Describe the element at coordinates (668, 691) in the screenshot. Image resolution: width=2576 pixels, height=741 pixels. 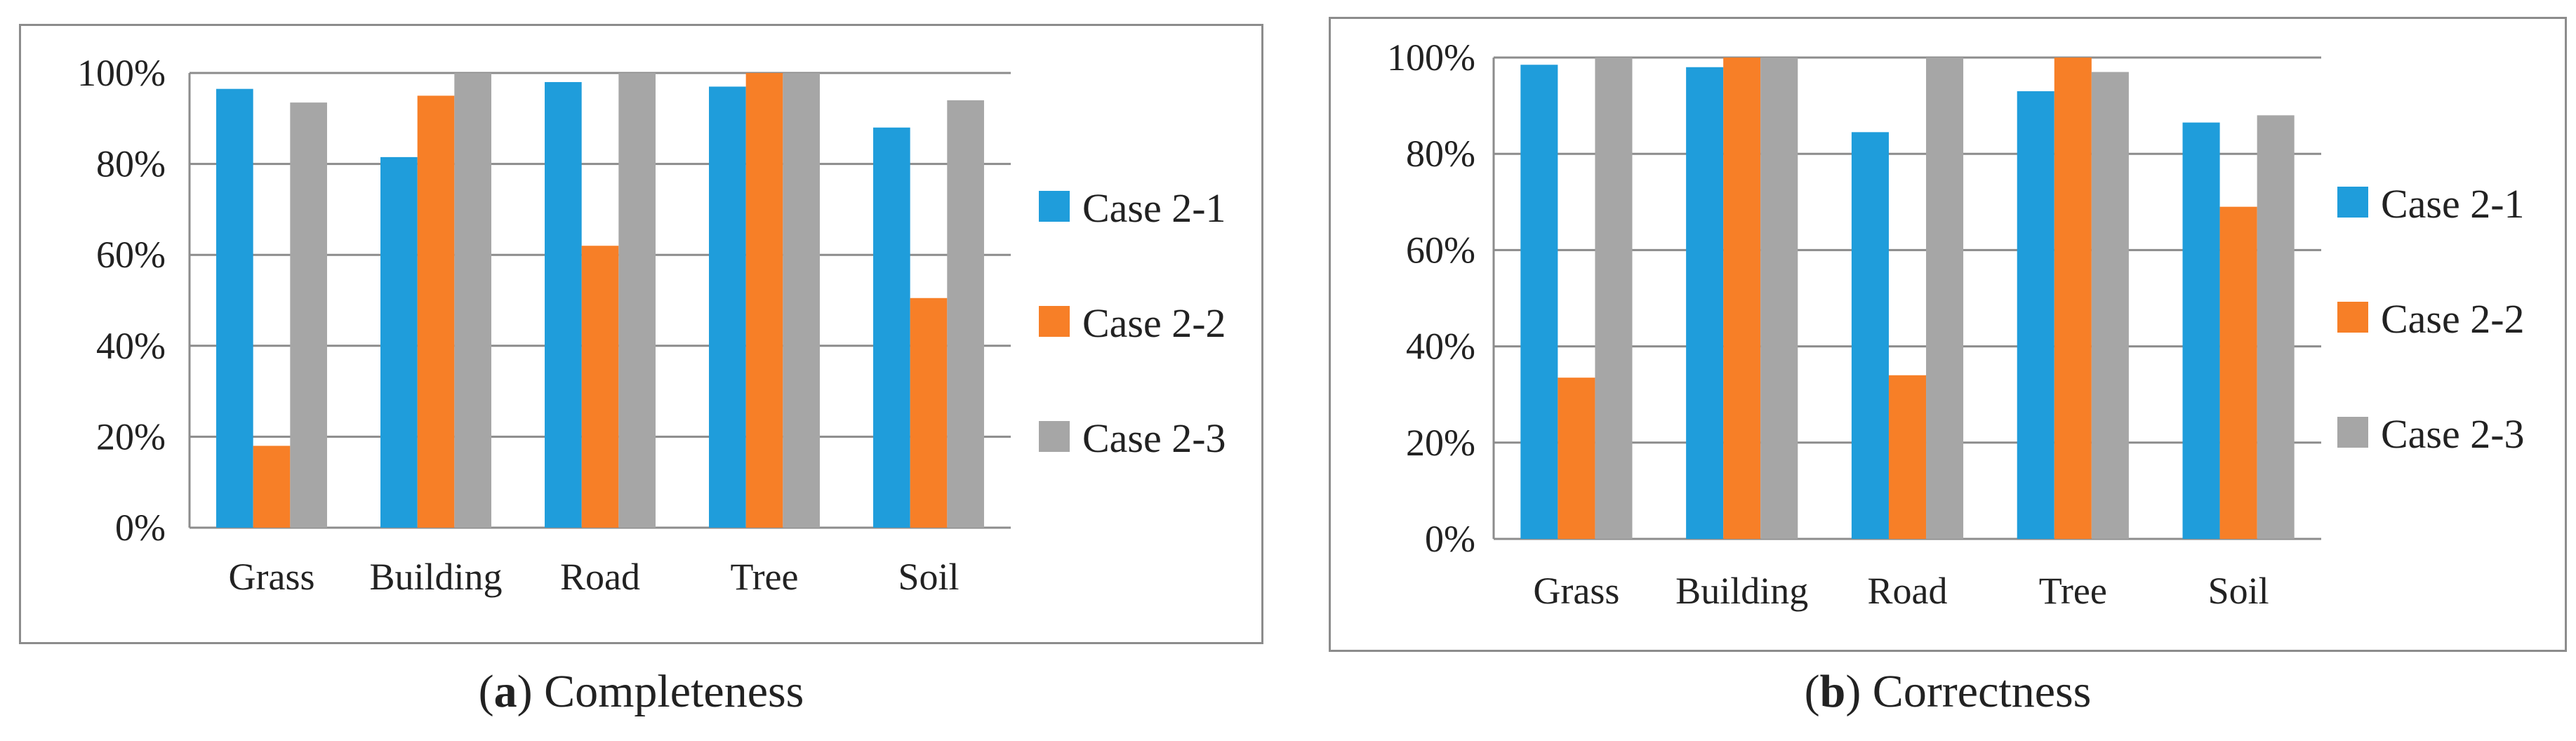
I see `caption-title: Completeness` at that location.